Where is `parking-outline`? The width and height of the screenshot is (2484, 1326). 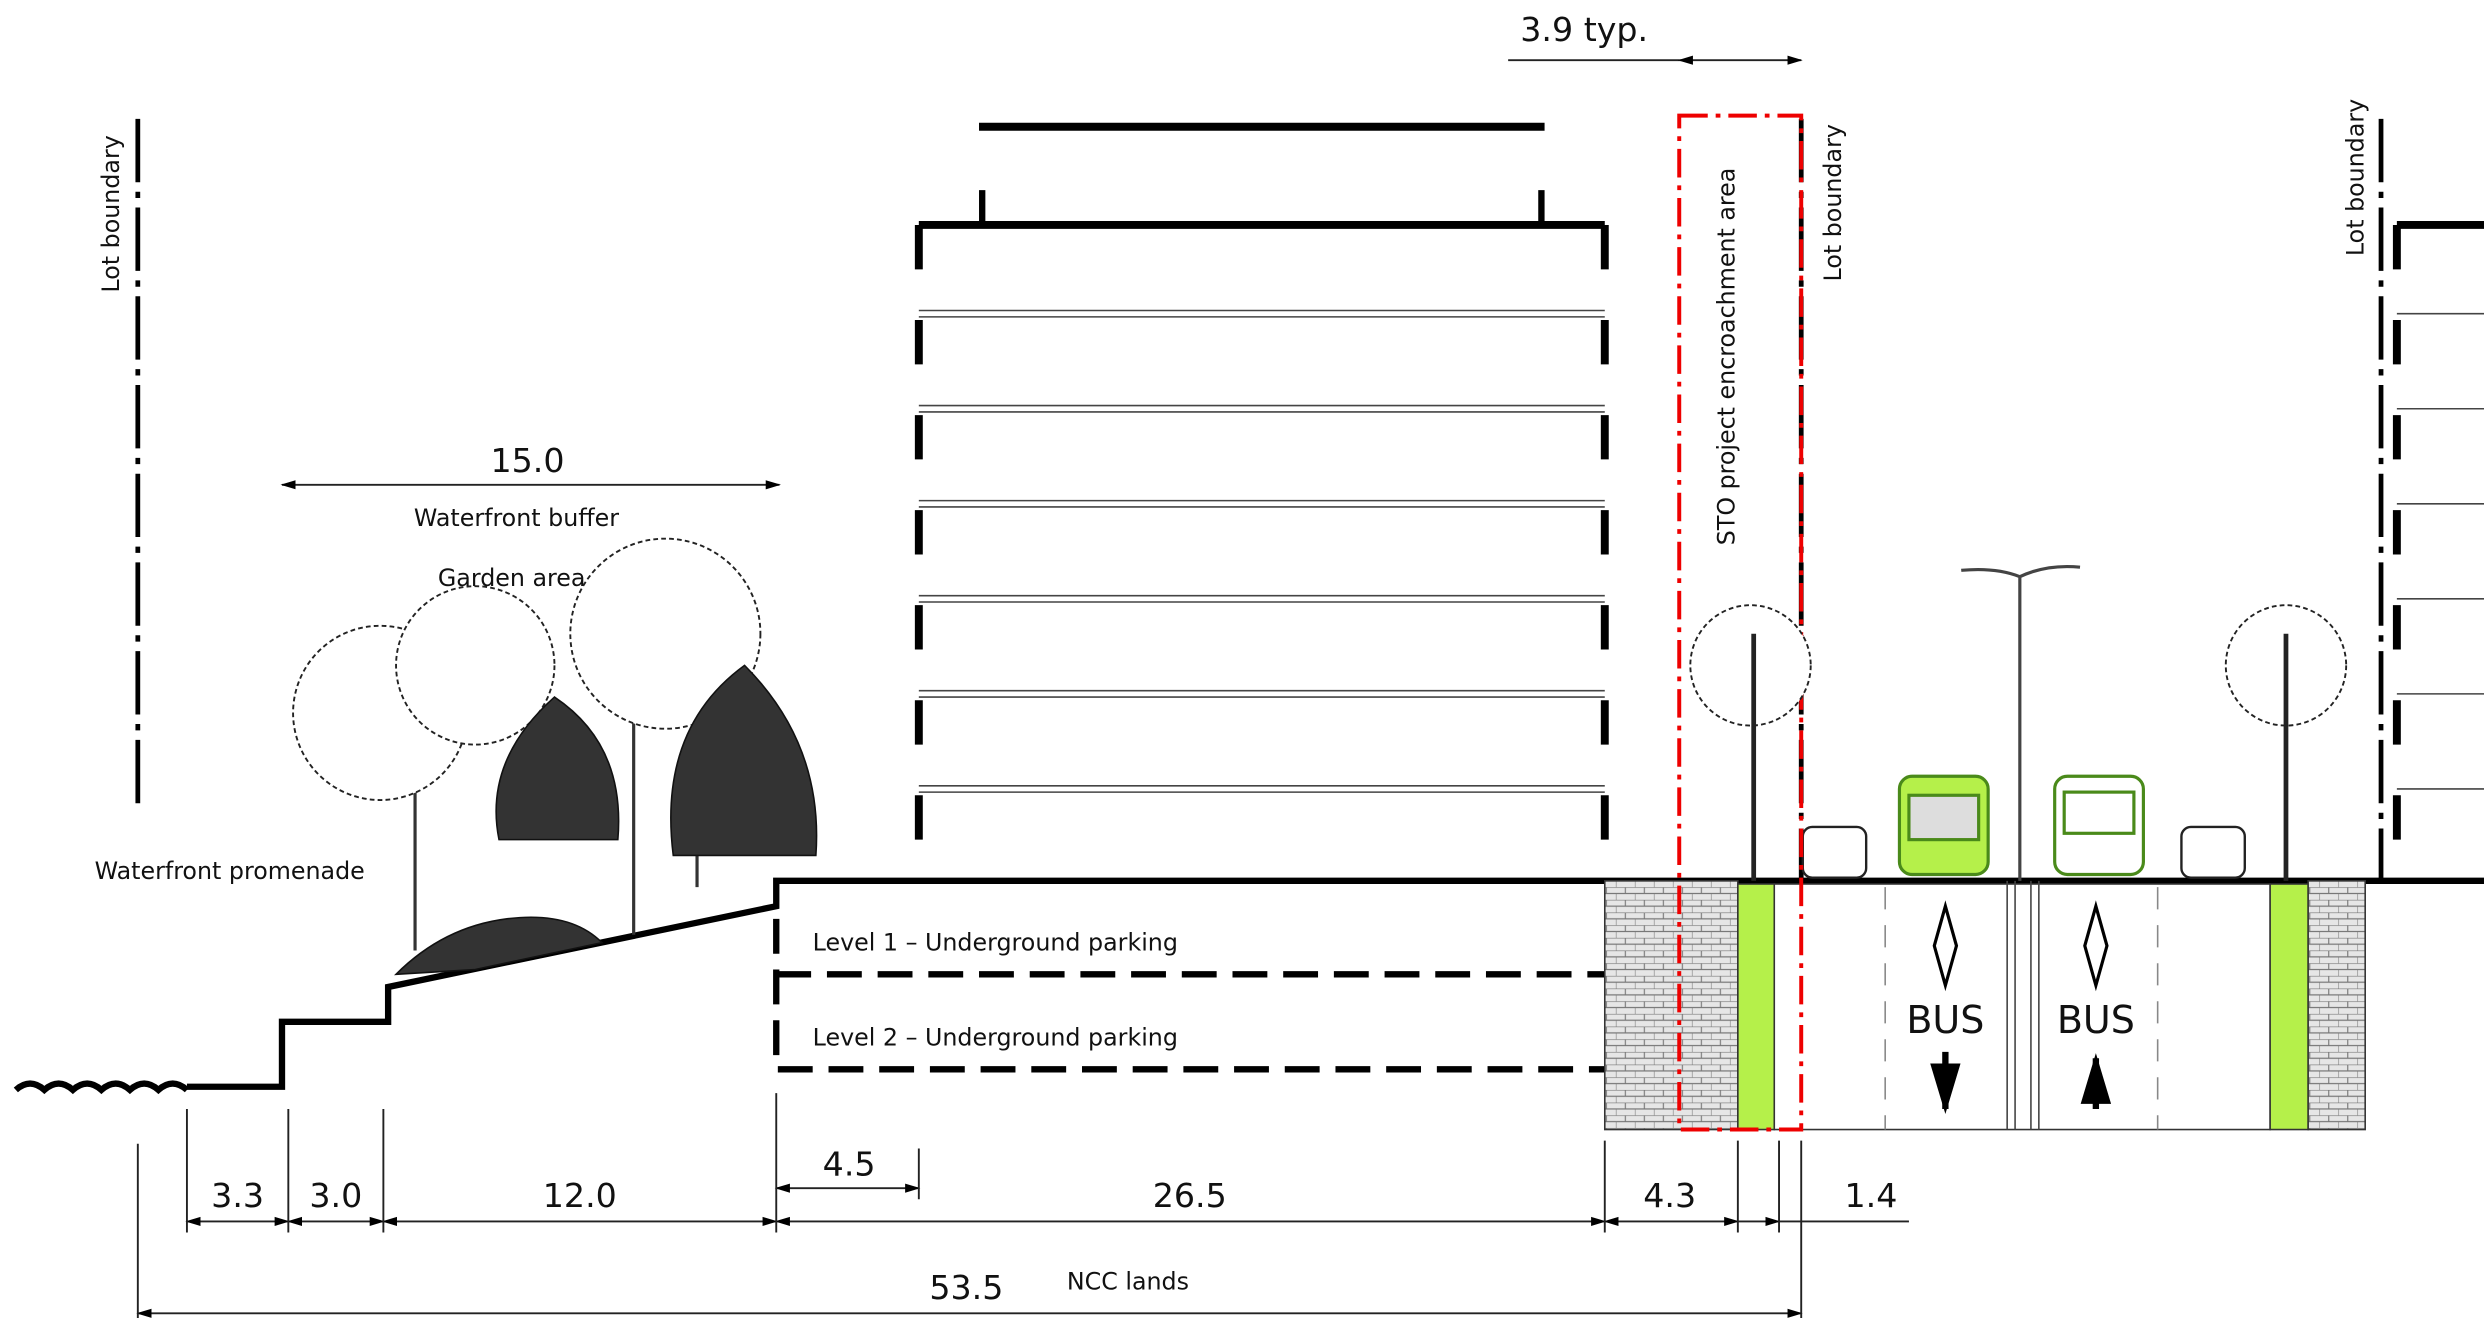
parking-outline is located at coordinates (1189, 995).